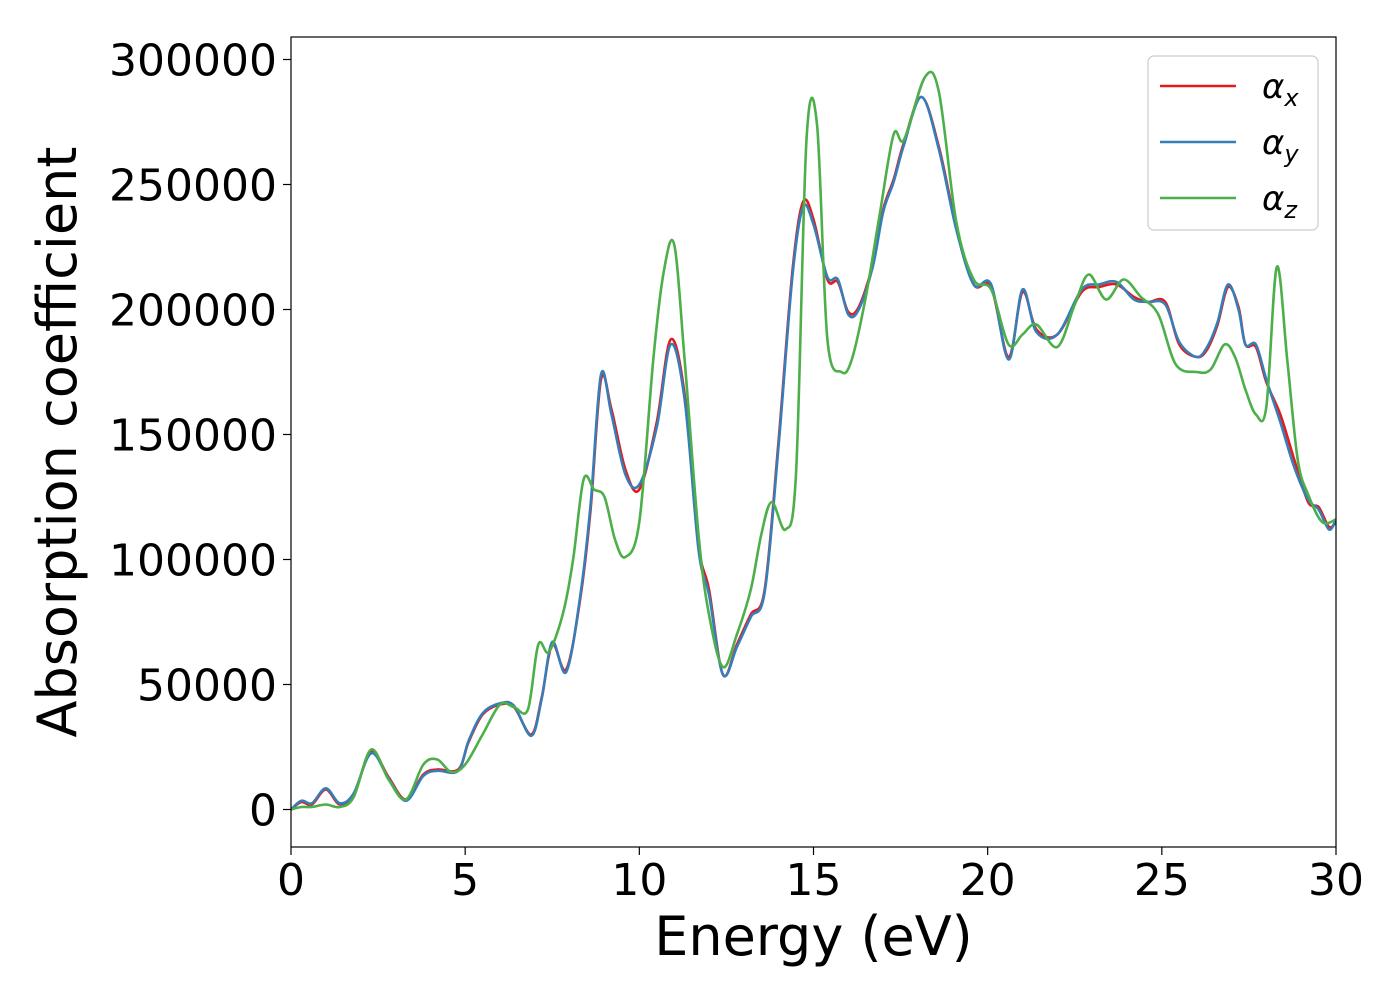 The height and width of the screenshot is (1005, 1400). I want to click on y-tick-label: 150000, so click(193, 436).